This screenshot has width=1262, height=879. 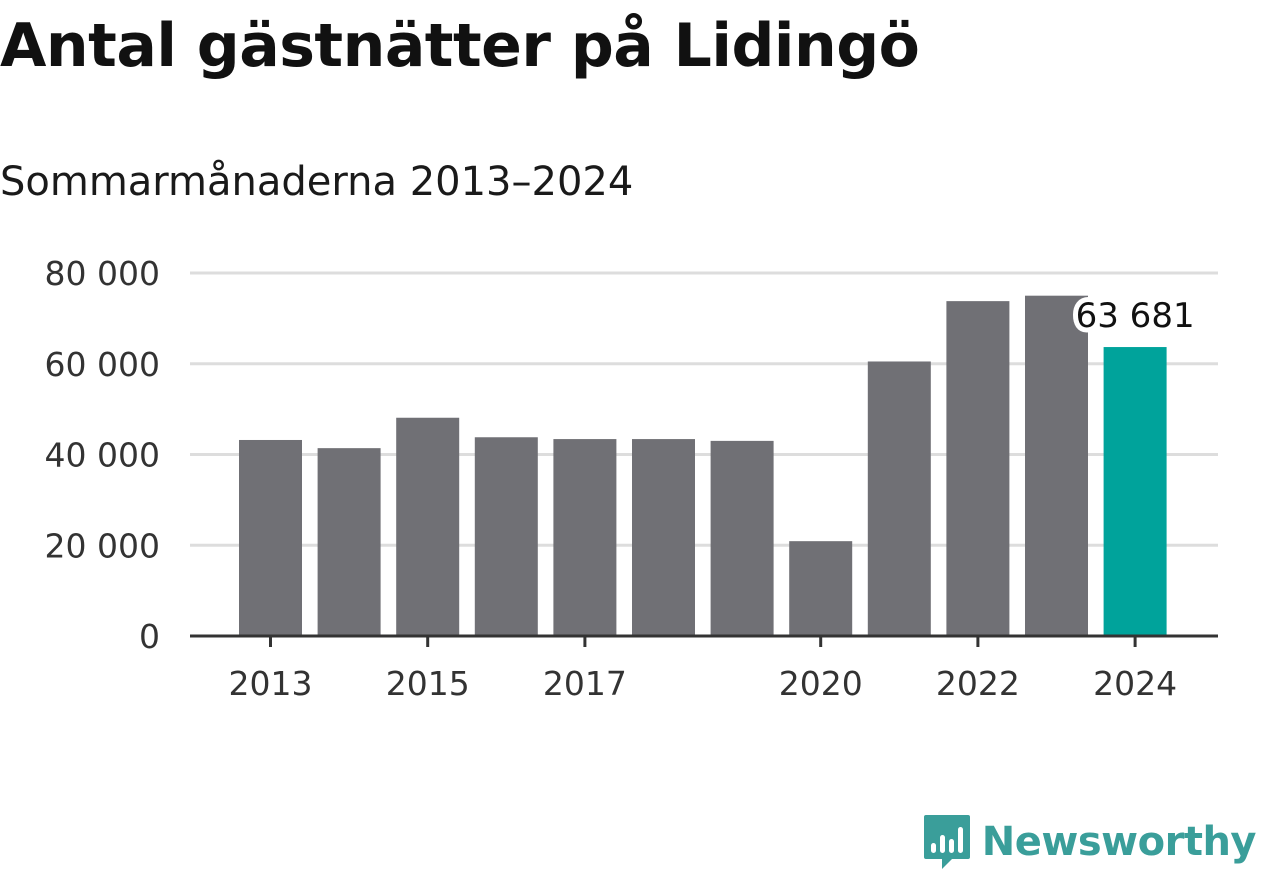 What do you see at coordinates (149, 636) in the screenshot?
I see `y-tick-label: 0` at bounding box center [149, 636].